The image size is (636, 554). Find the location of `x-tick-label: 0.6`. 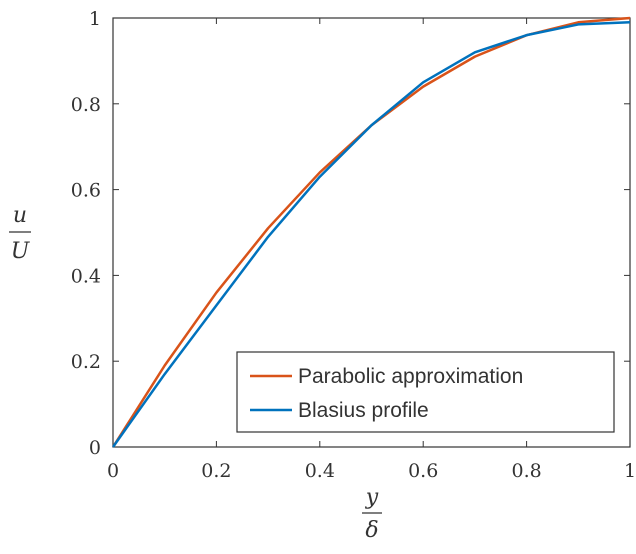

x-tick-label: 0.6 is located at coordinates (423, 471).